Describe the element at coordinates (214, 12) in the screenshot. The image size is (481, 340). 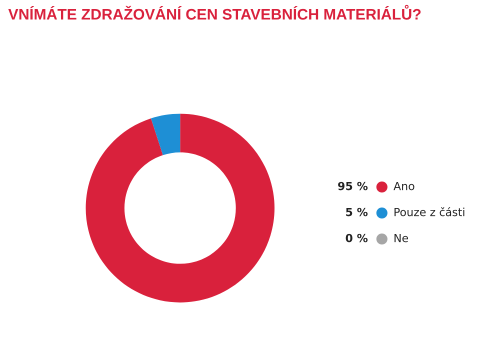
I see `chart-title: VNÍMÁTE ZDRAŽOVÁNÍ CEN STAVEBNÍCH MATERIÁLŮ?` at that location.